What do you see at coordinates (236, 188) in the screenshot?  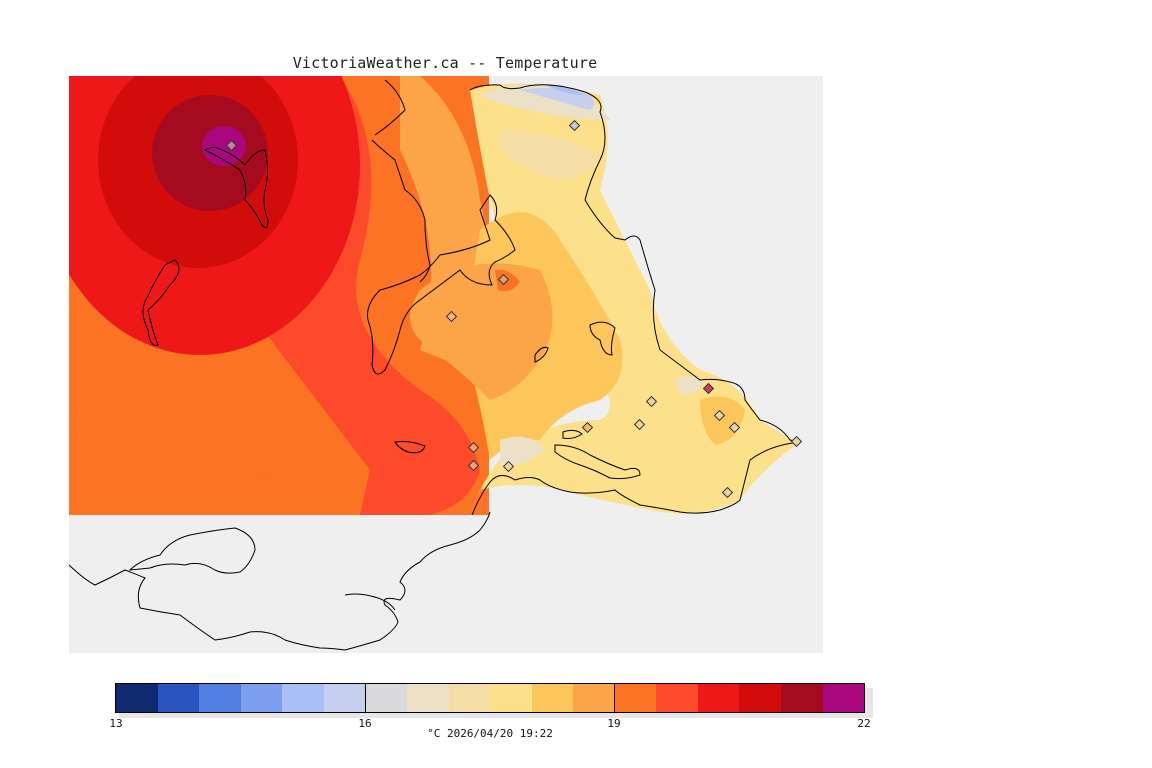 I see `island-north` at bounding box center [236, 188].